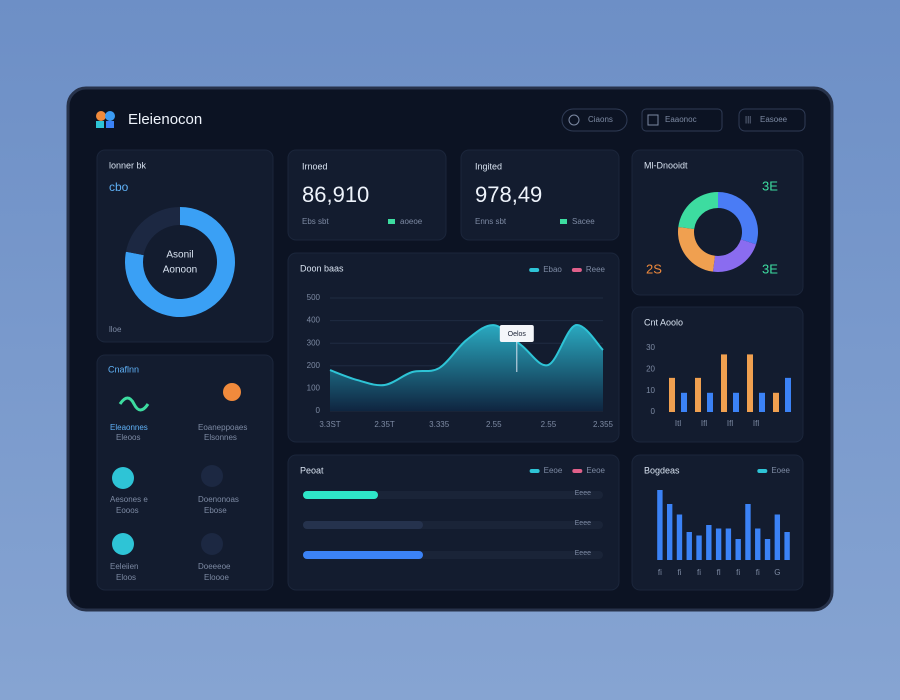 This screenshot has height=700, width=900. I want to click on chart-subtitle: cbo, so click(119, 187).